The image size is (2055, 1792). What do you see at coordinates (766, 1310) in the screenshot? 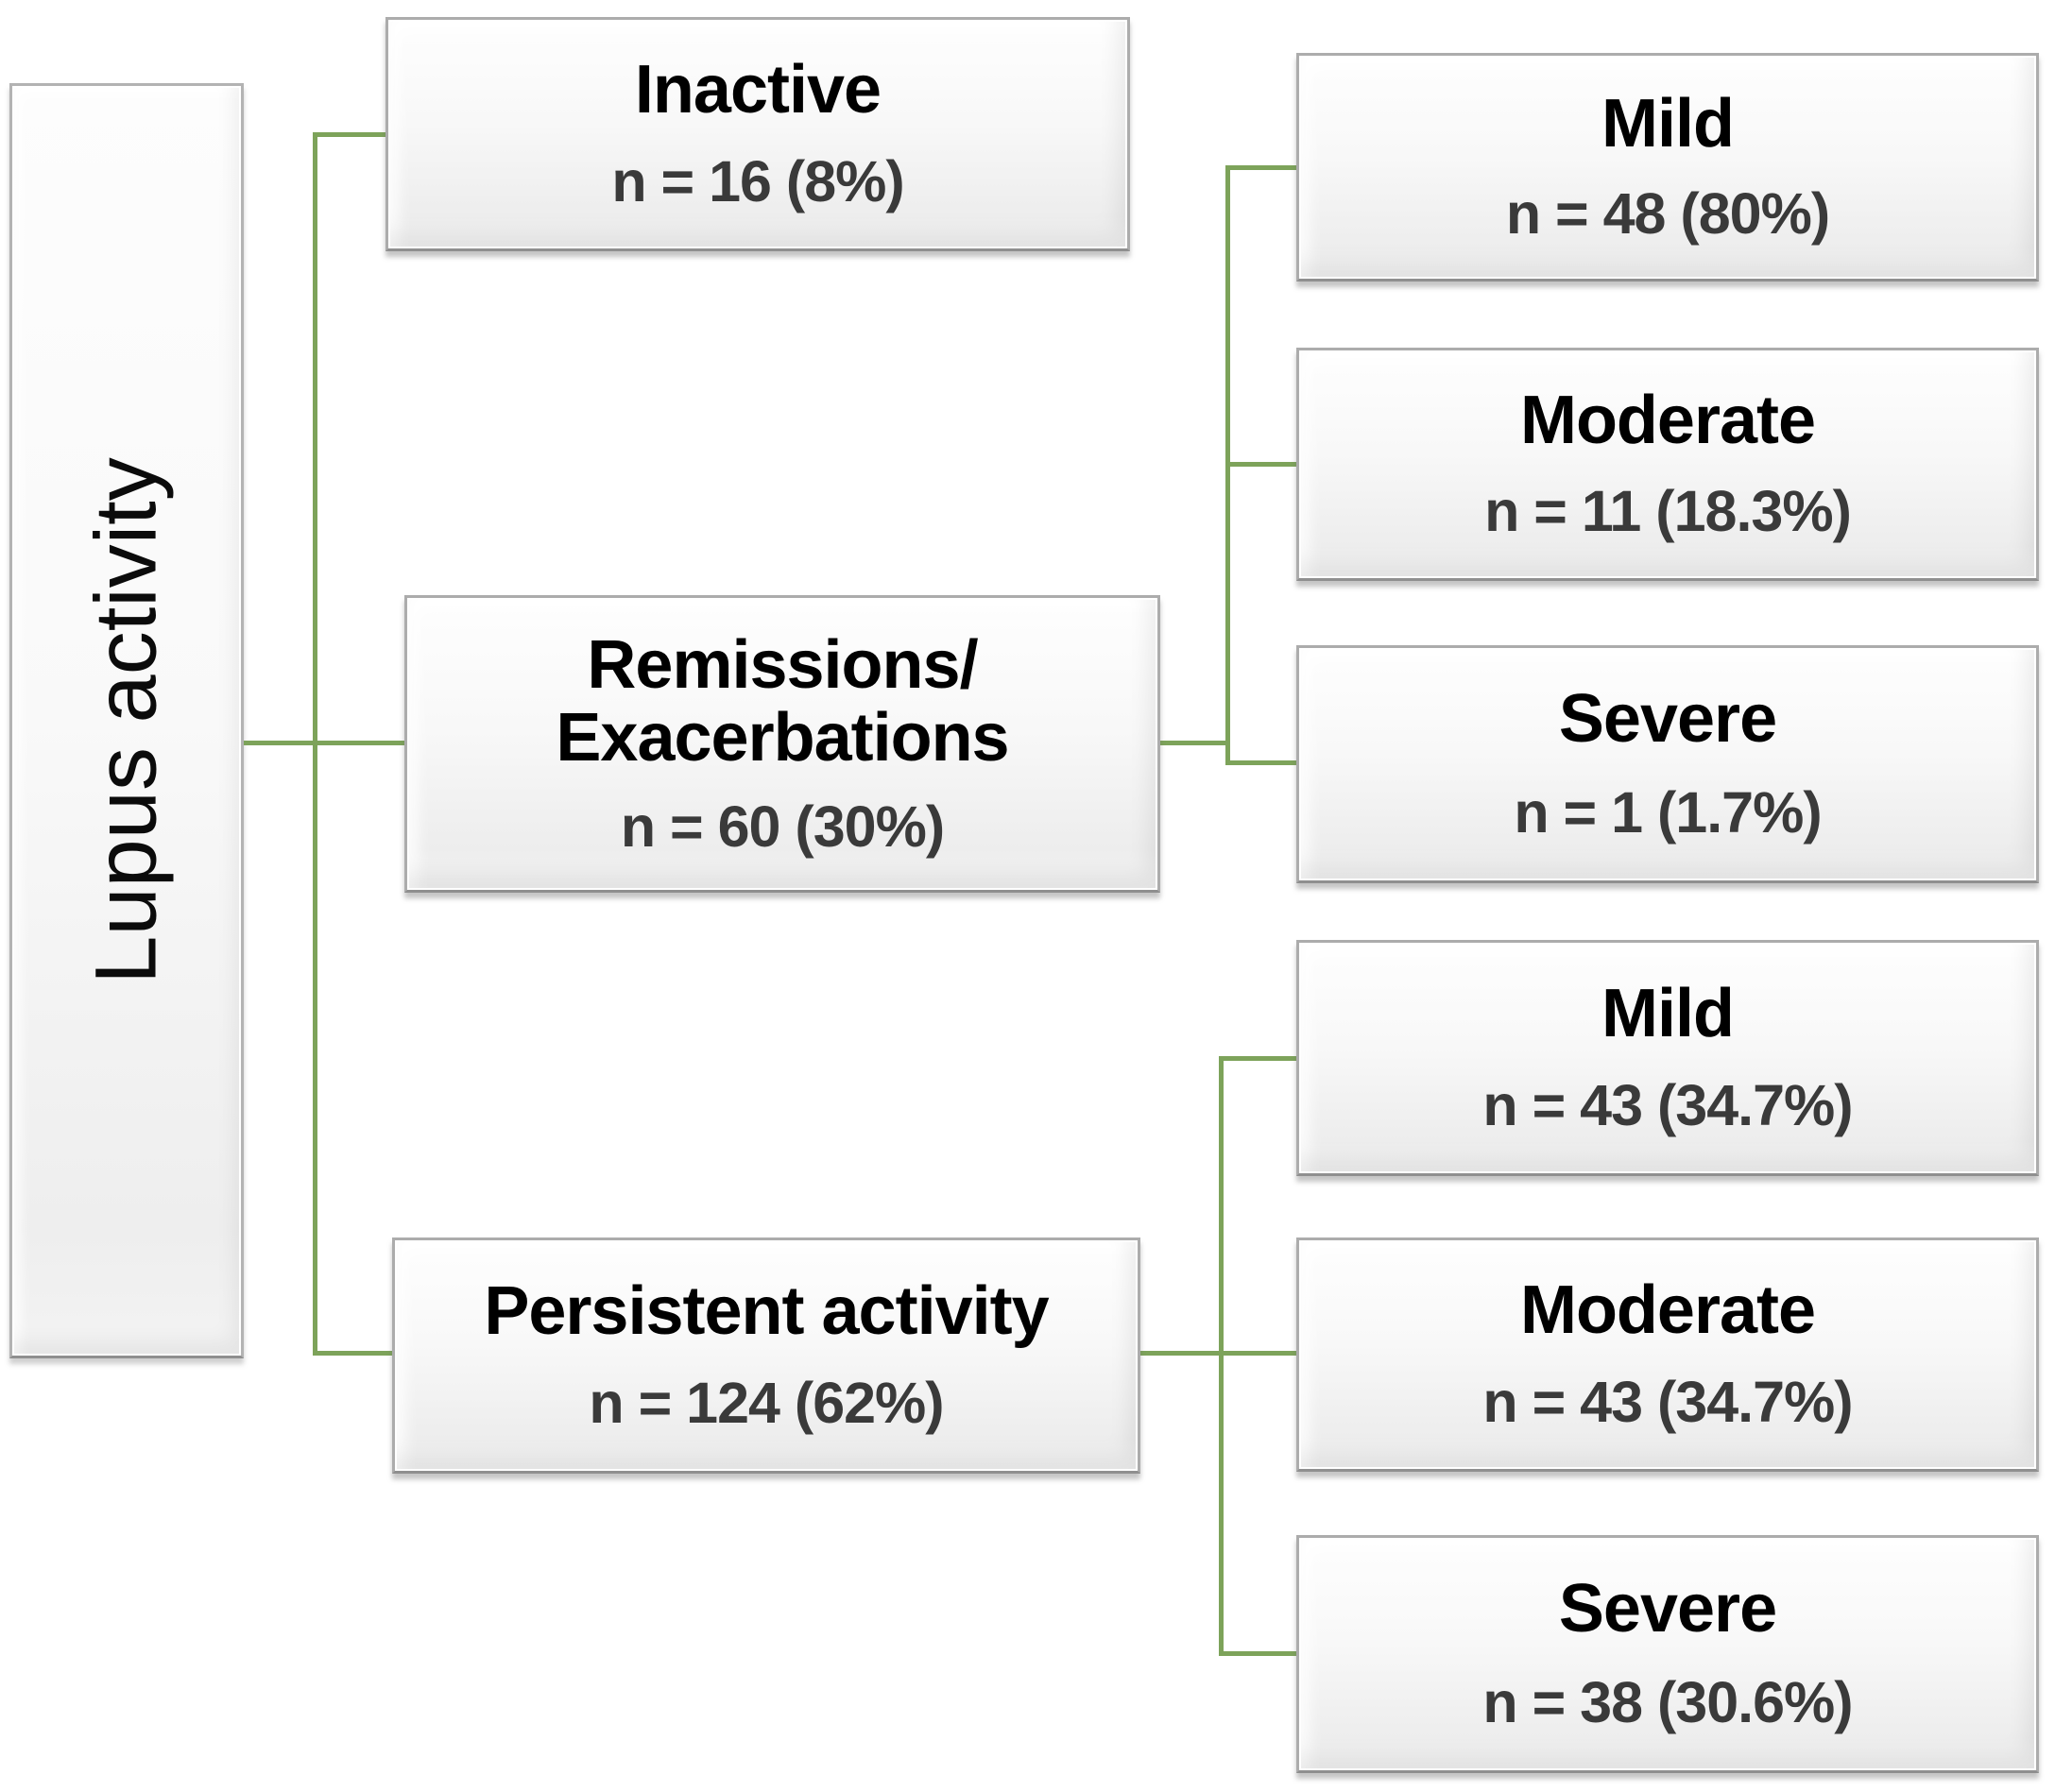
I see `branch-node-persistent-title: Persistent activity` at bounding box center [766, 1310].